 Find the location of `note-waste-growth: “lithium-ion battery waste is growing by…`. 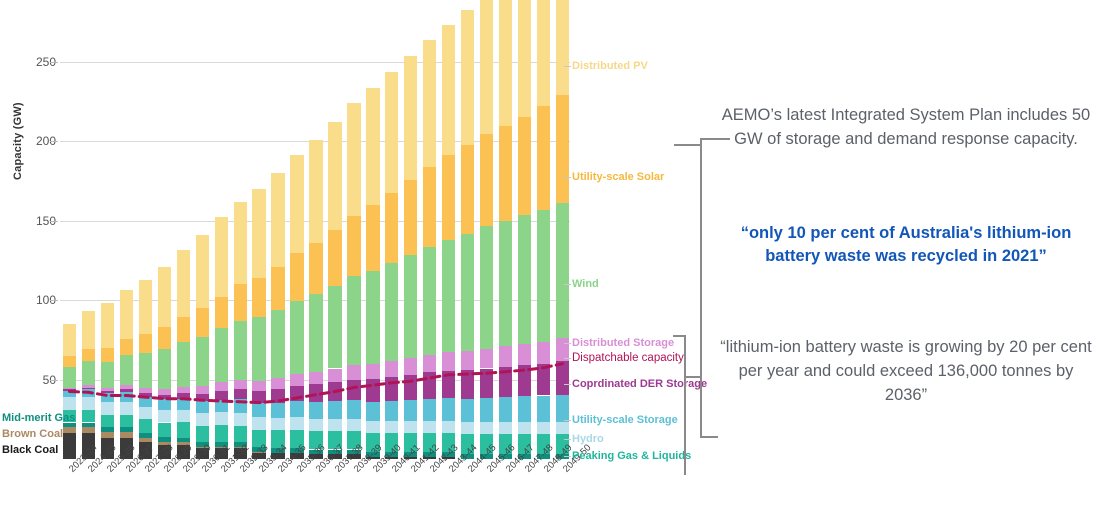

note-waste-growth: “lithium-ion battery waste is growing by… is located at coordinates (906, 371).